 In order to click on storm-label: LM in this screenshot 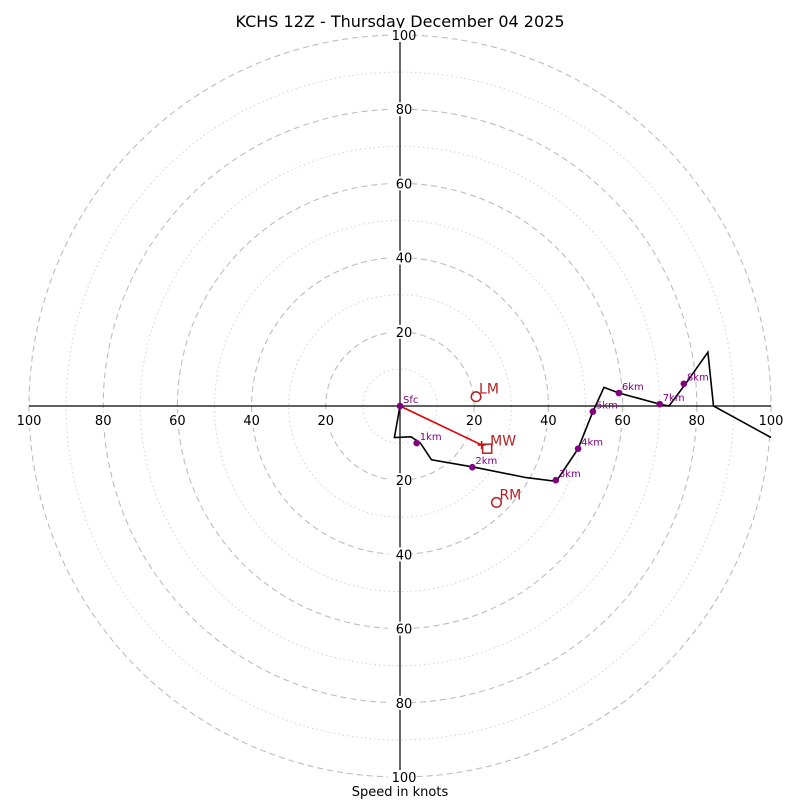, I will do `click(489, 390)`.